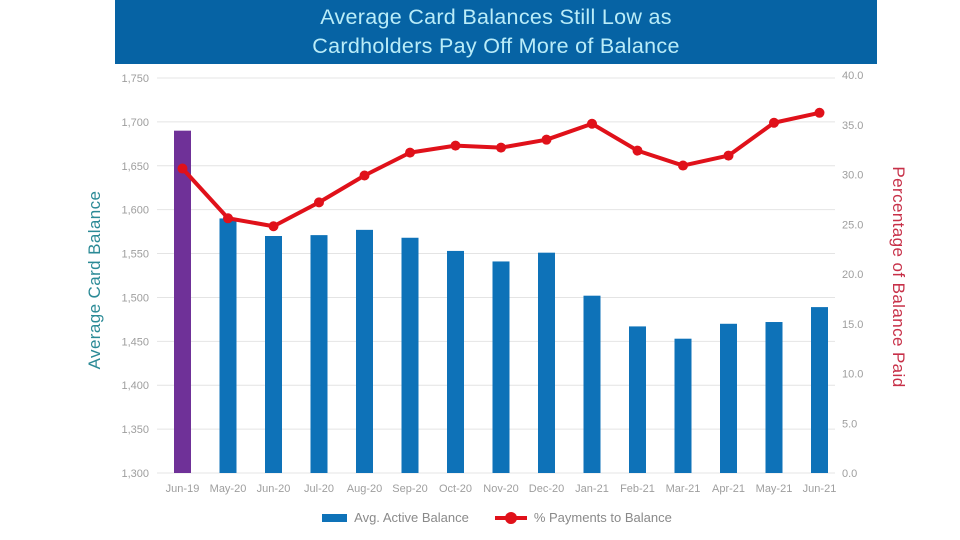 Image resolution: width=960 pixels, height=540 pixels. I want to click on legend-label-bar: Avg. Active Balance, so click(411, 517).